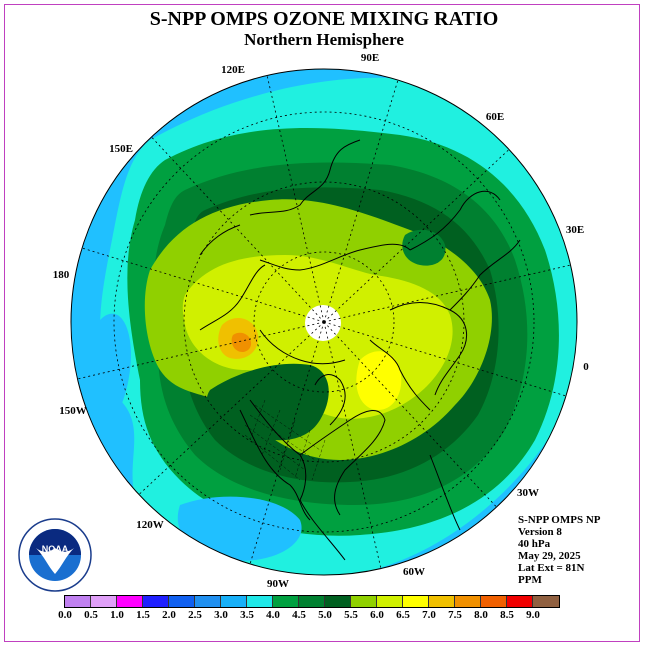 Image resolution: width=648 pixels, height=648 pixels. I want to click on lon-label-30e: 30E, so click(575, 230).